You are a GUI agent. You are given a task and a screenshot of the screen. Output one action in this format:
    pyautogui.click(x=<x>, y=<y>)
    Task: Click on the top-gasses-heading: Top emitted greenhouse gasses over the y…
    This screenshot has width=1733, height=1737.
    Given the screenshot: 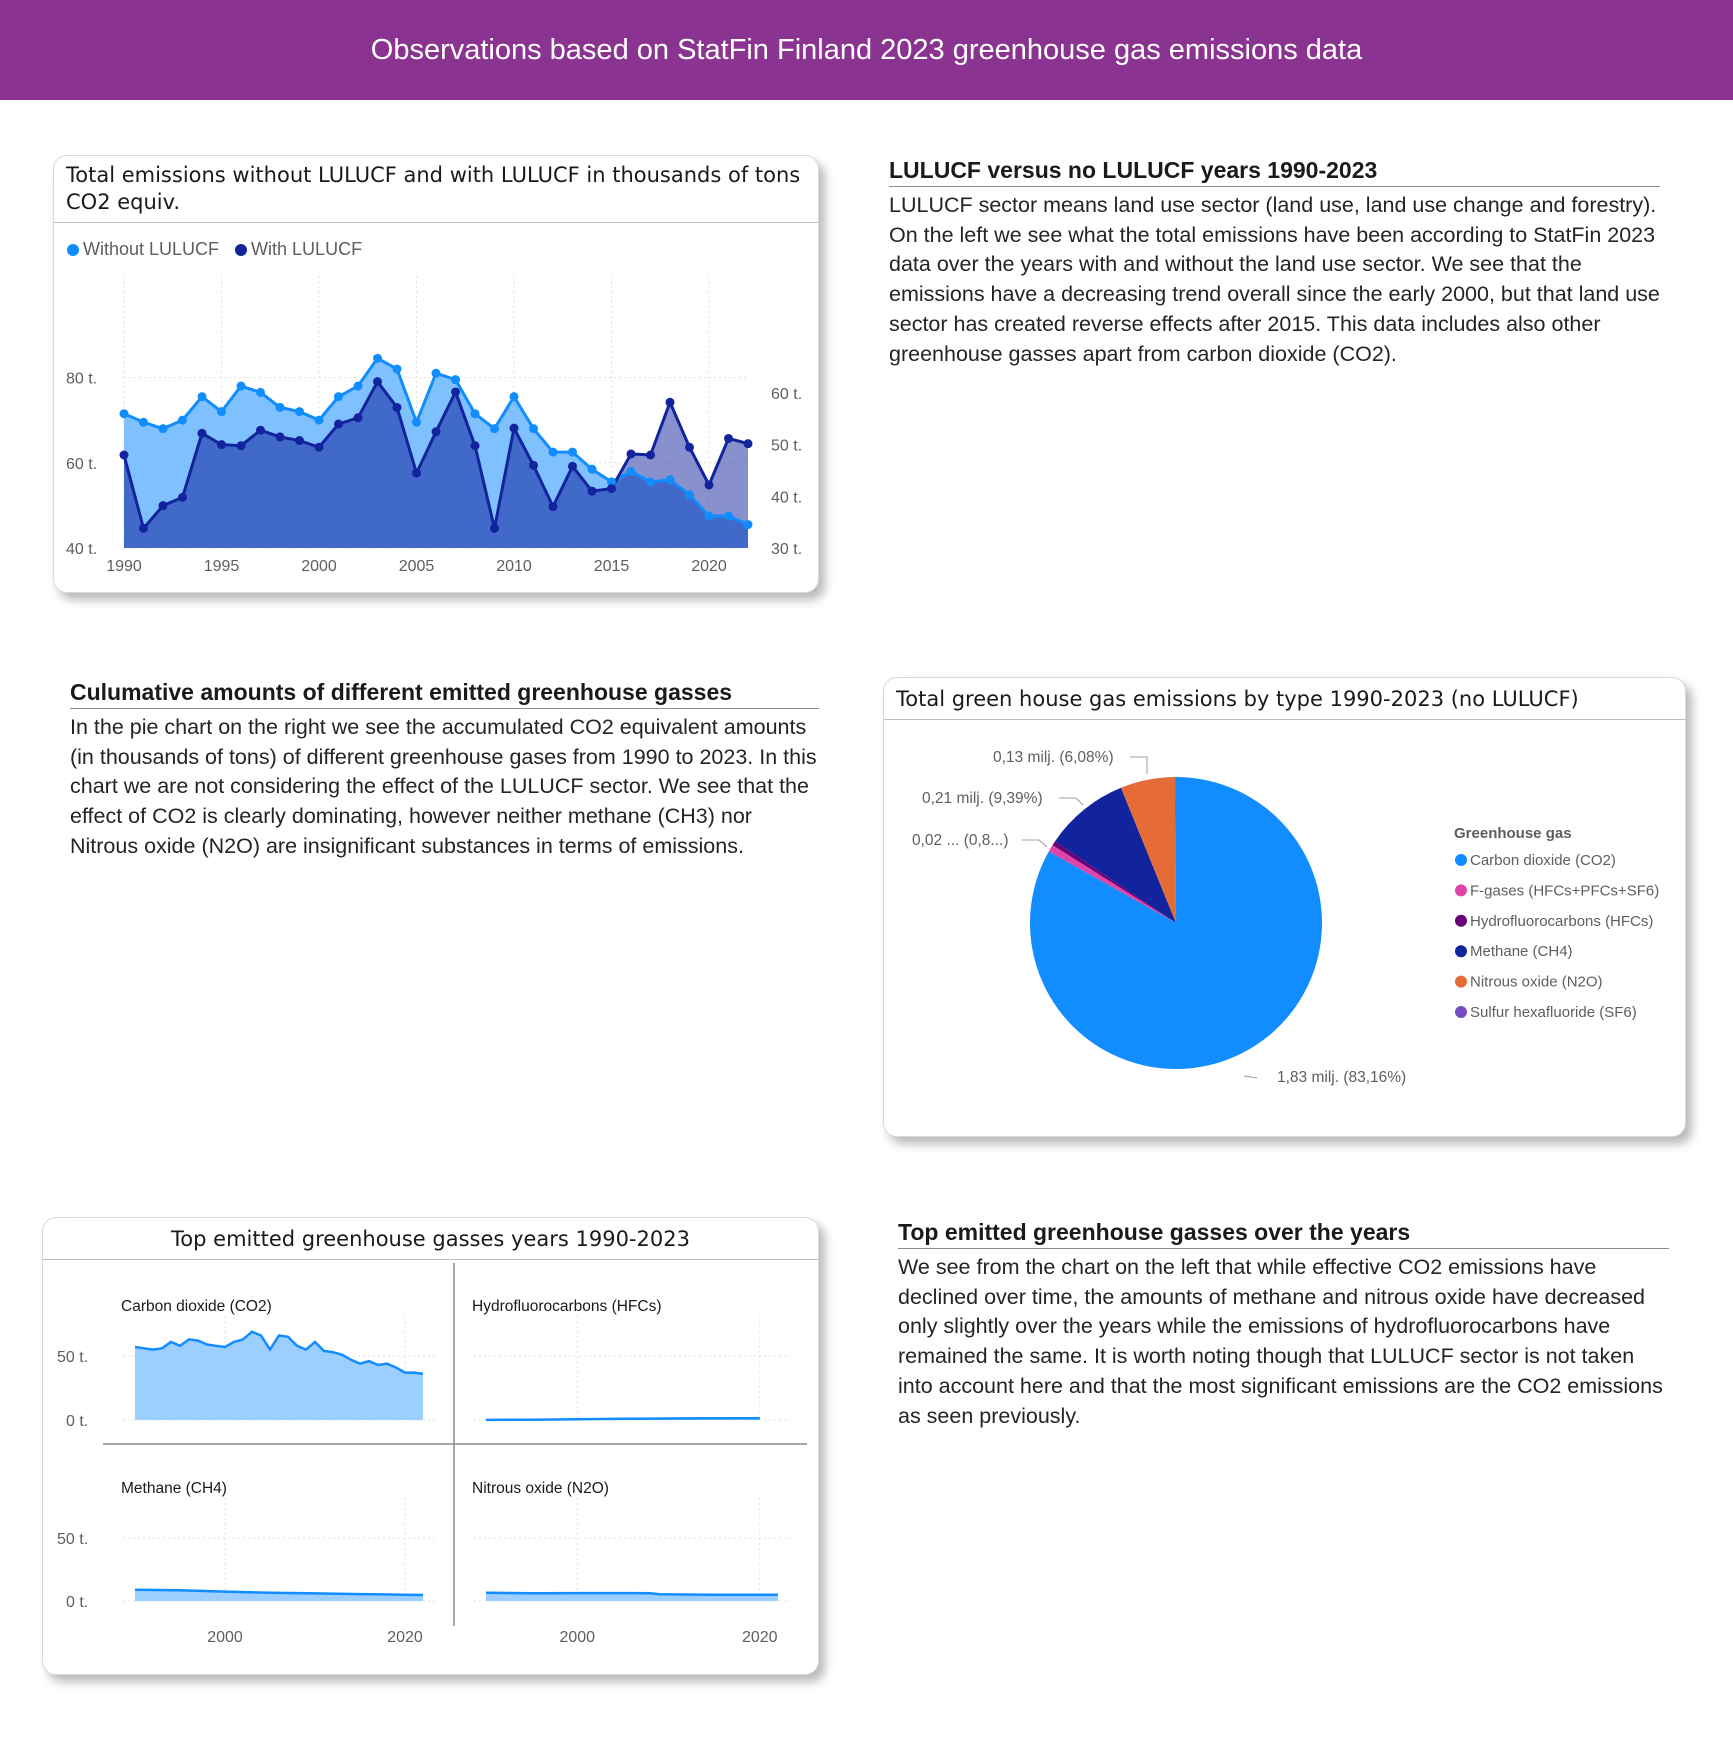 What is the action you would take?
    pyautogui.click(x=1283, y=1234)
    